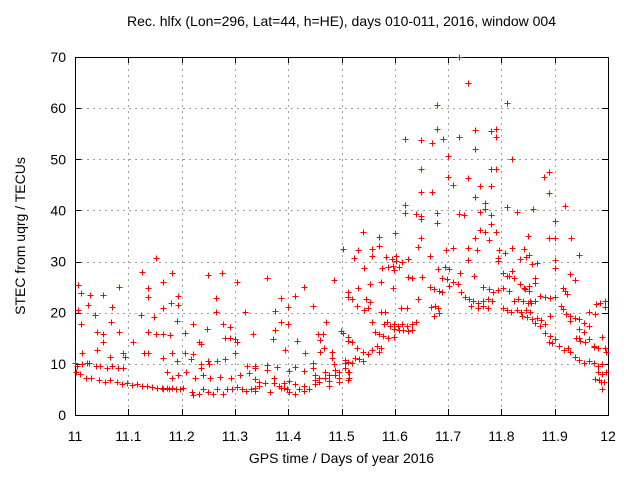  I want to click on x-tick-label: 11.4, so click(288, 436).